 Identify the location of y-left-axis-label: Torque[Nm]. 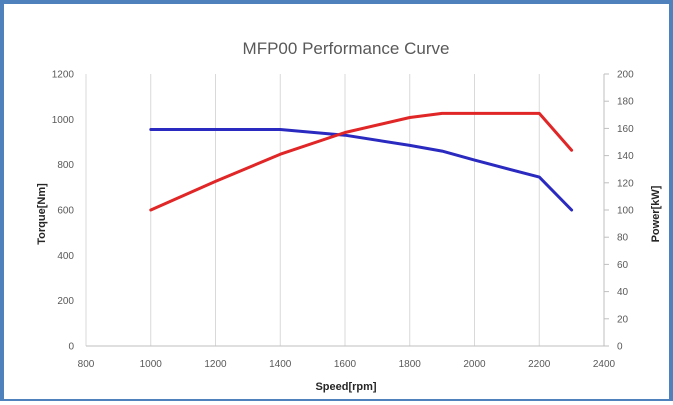
(42, 214).